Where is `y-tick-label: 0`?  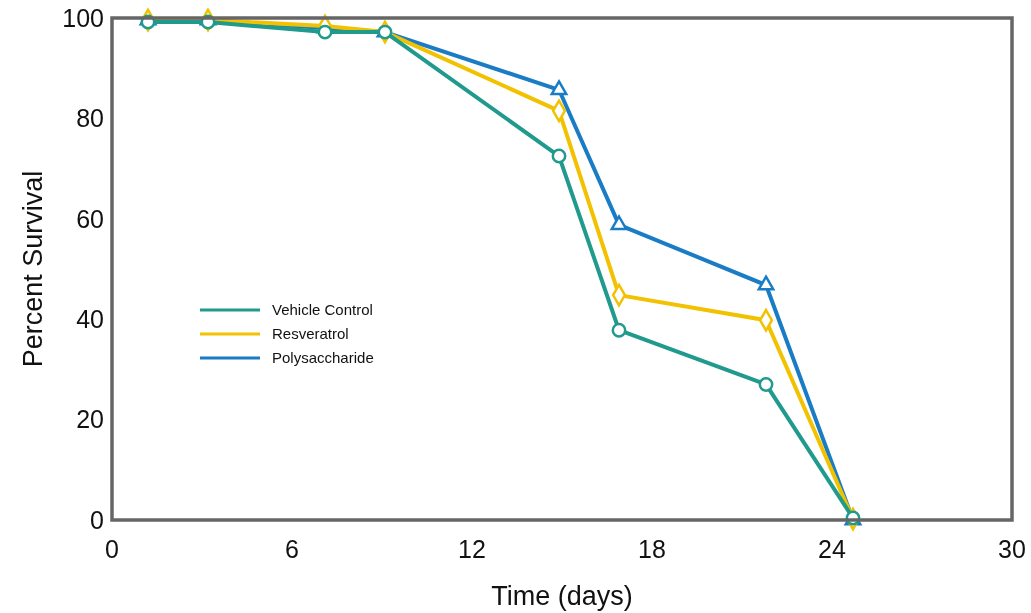 y-tick-label: 0 is located at coordinates (97, 519).